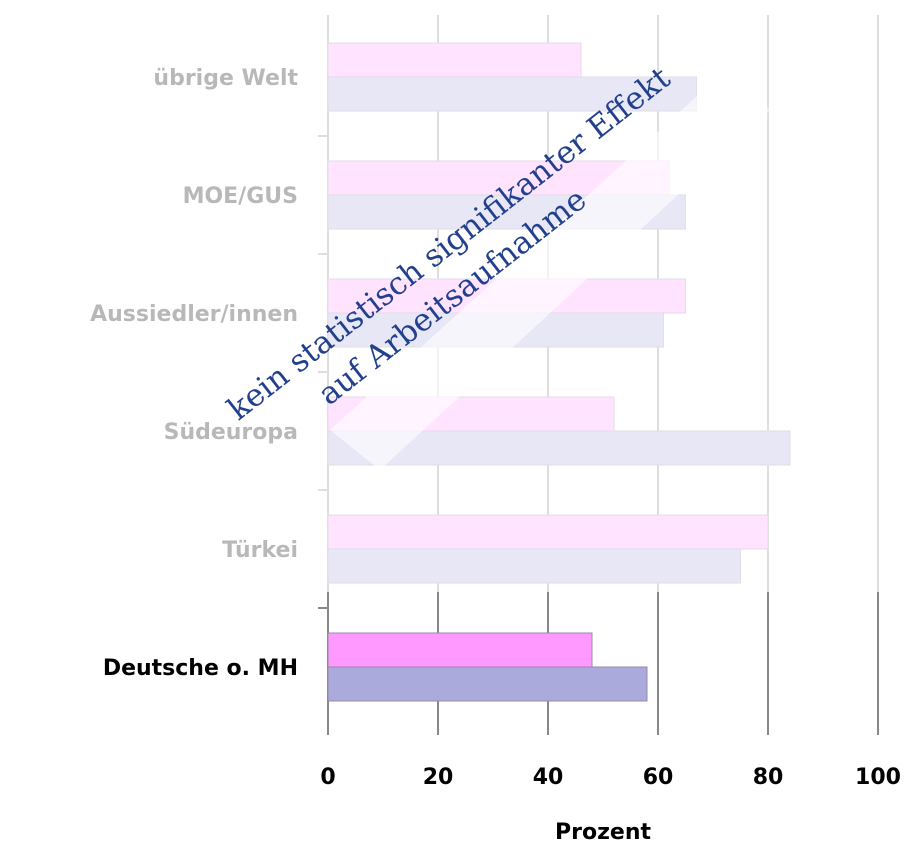 Image resolution: width=915 pixels, height=852 pixels. Describe the element at coordinates (878, 777) in the screenshot. I see `x-tick-label: 100` at that location.